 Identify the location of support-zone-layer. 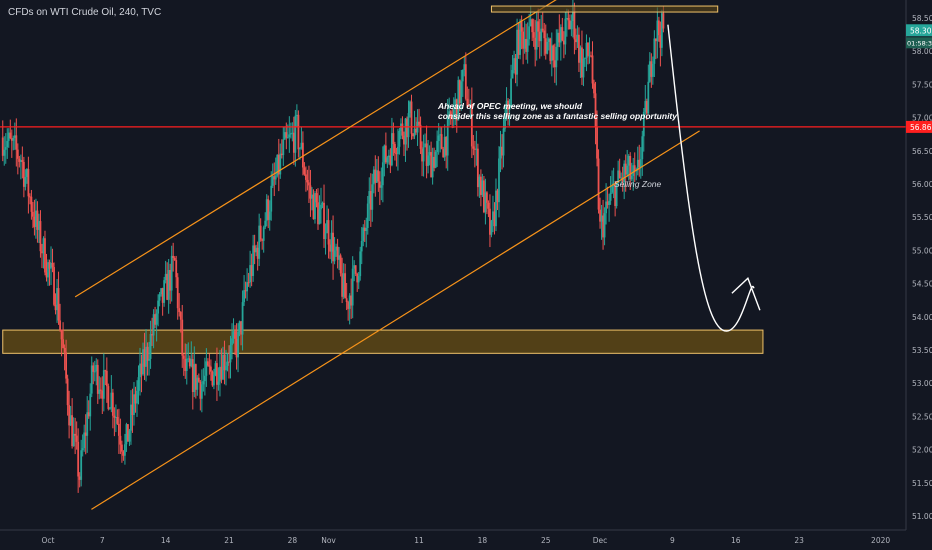
(383, 341).